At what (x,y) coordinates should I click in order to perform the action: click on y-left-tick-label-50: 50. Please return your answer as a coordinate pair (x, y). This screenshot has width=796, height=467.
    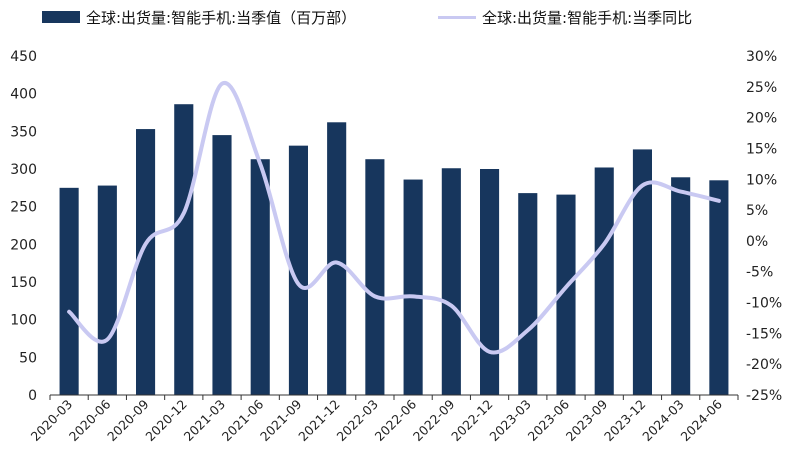
    Looking at the image, I should click on (28, 358).